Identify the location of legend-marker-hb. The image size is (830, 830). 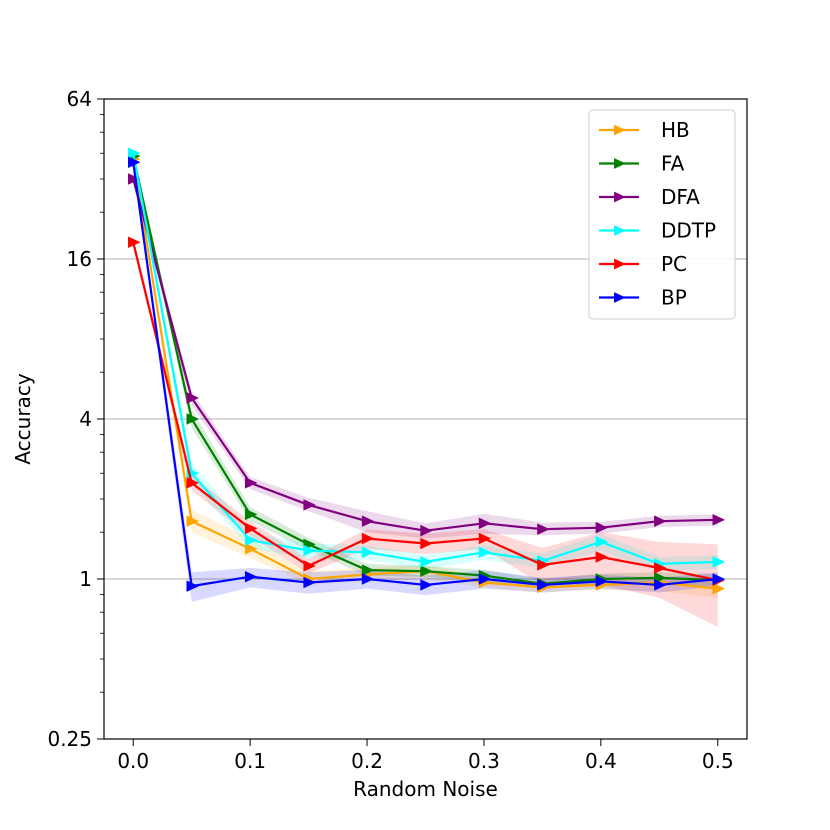
(620, 130).